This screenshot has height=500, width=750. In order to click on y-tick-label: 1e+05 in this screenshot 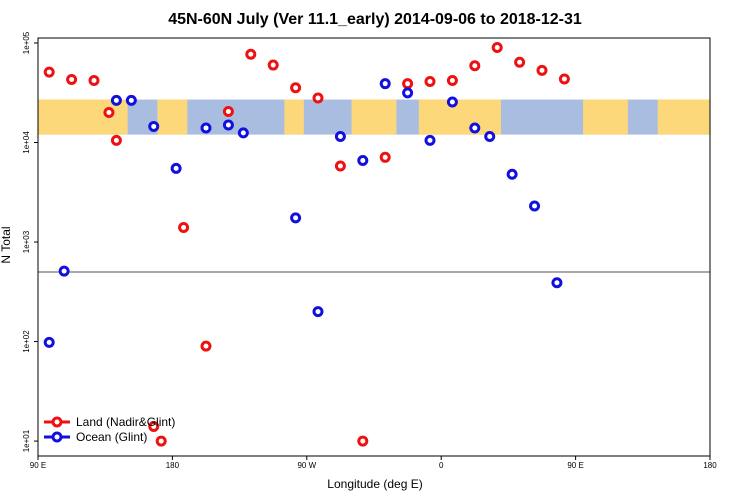, I will do `click(26, 42)`.